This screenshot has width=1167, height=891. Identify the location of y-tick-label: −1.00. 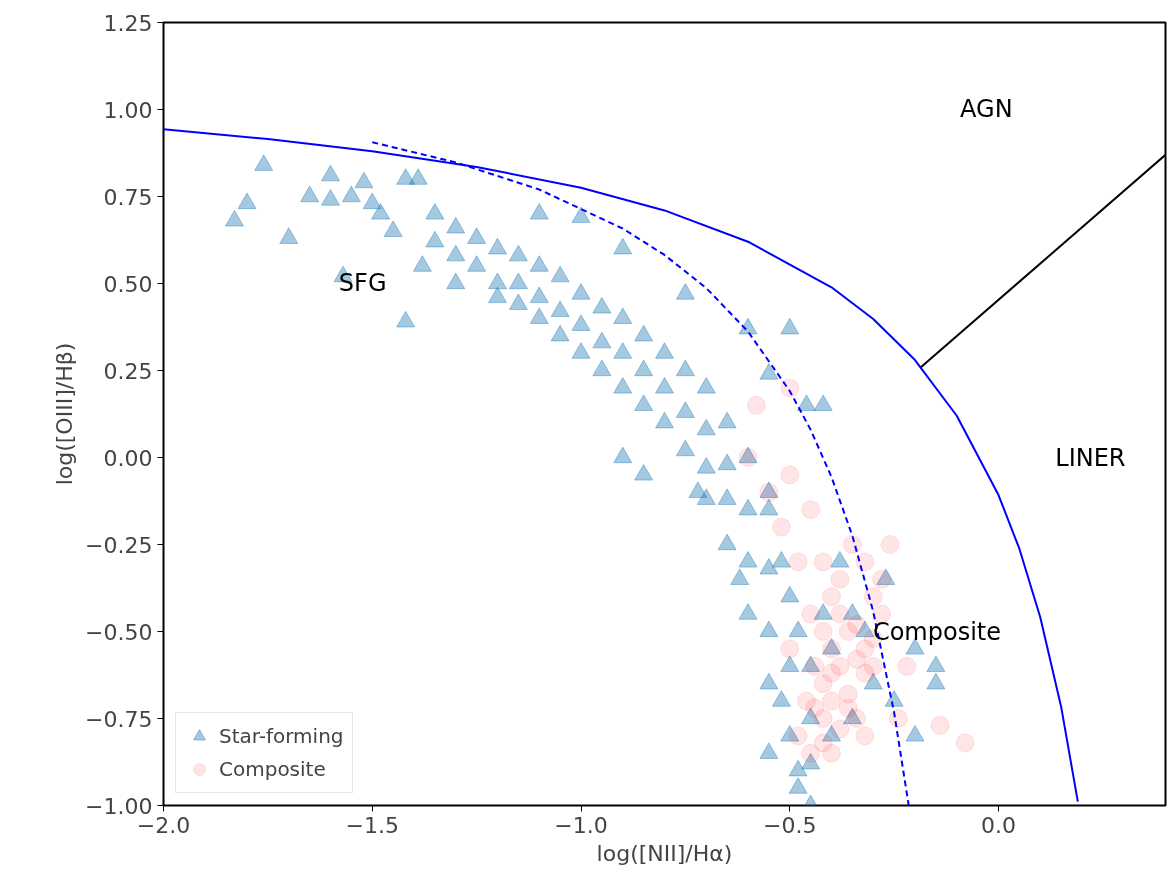
(119, 806).